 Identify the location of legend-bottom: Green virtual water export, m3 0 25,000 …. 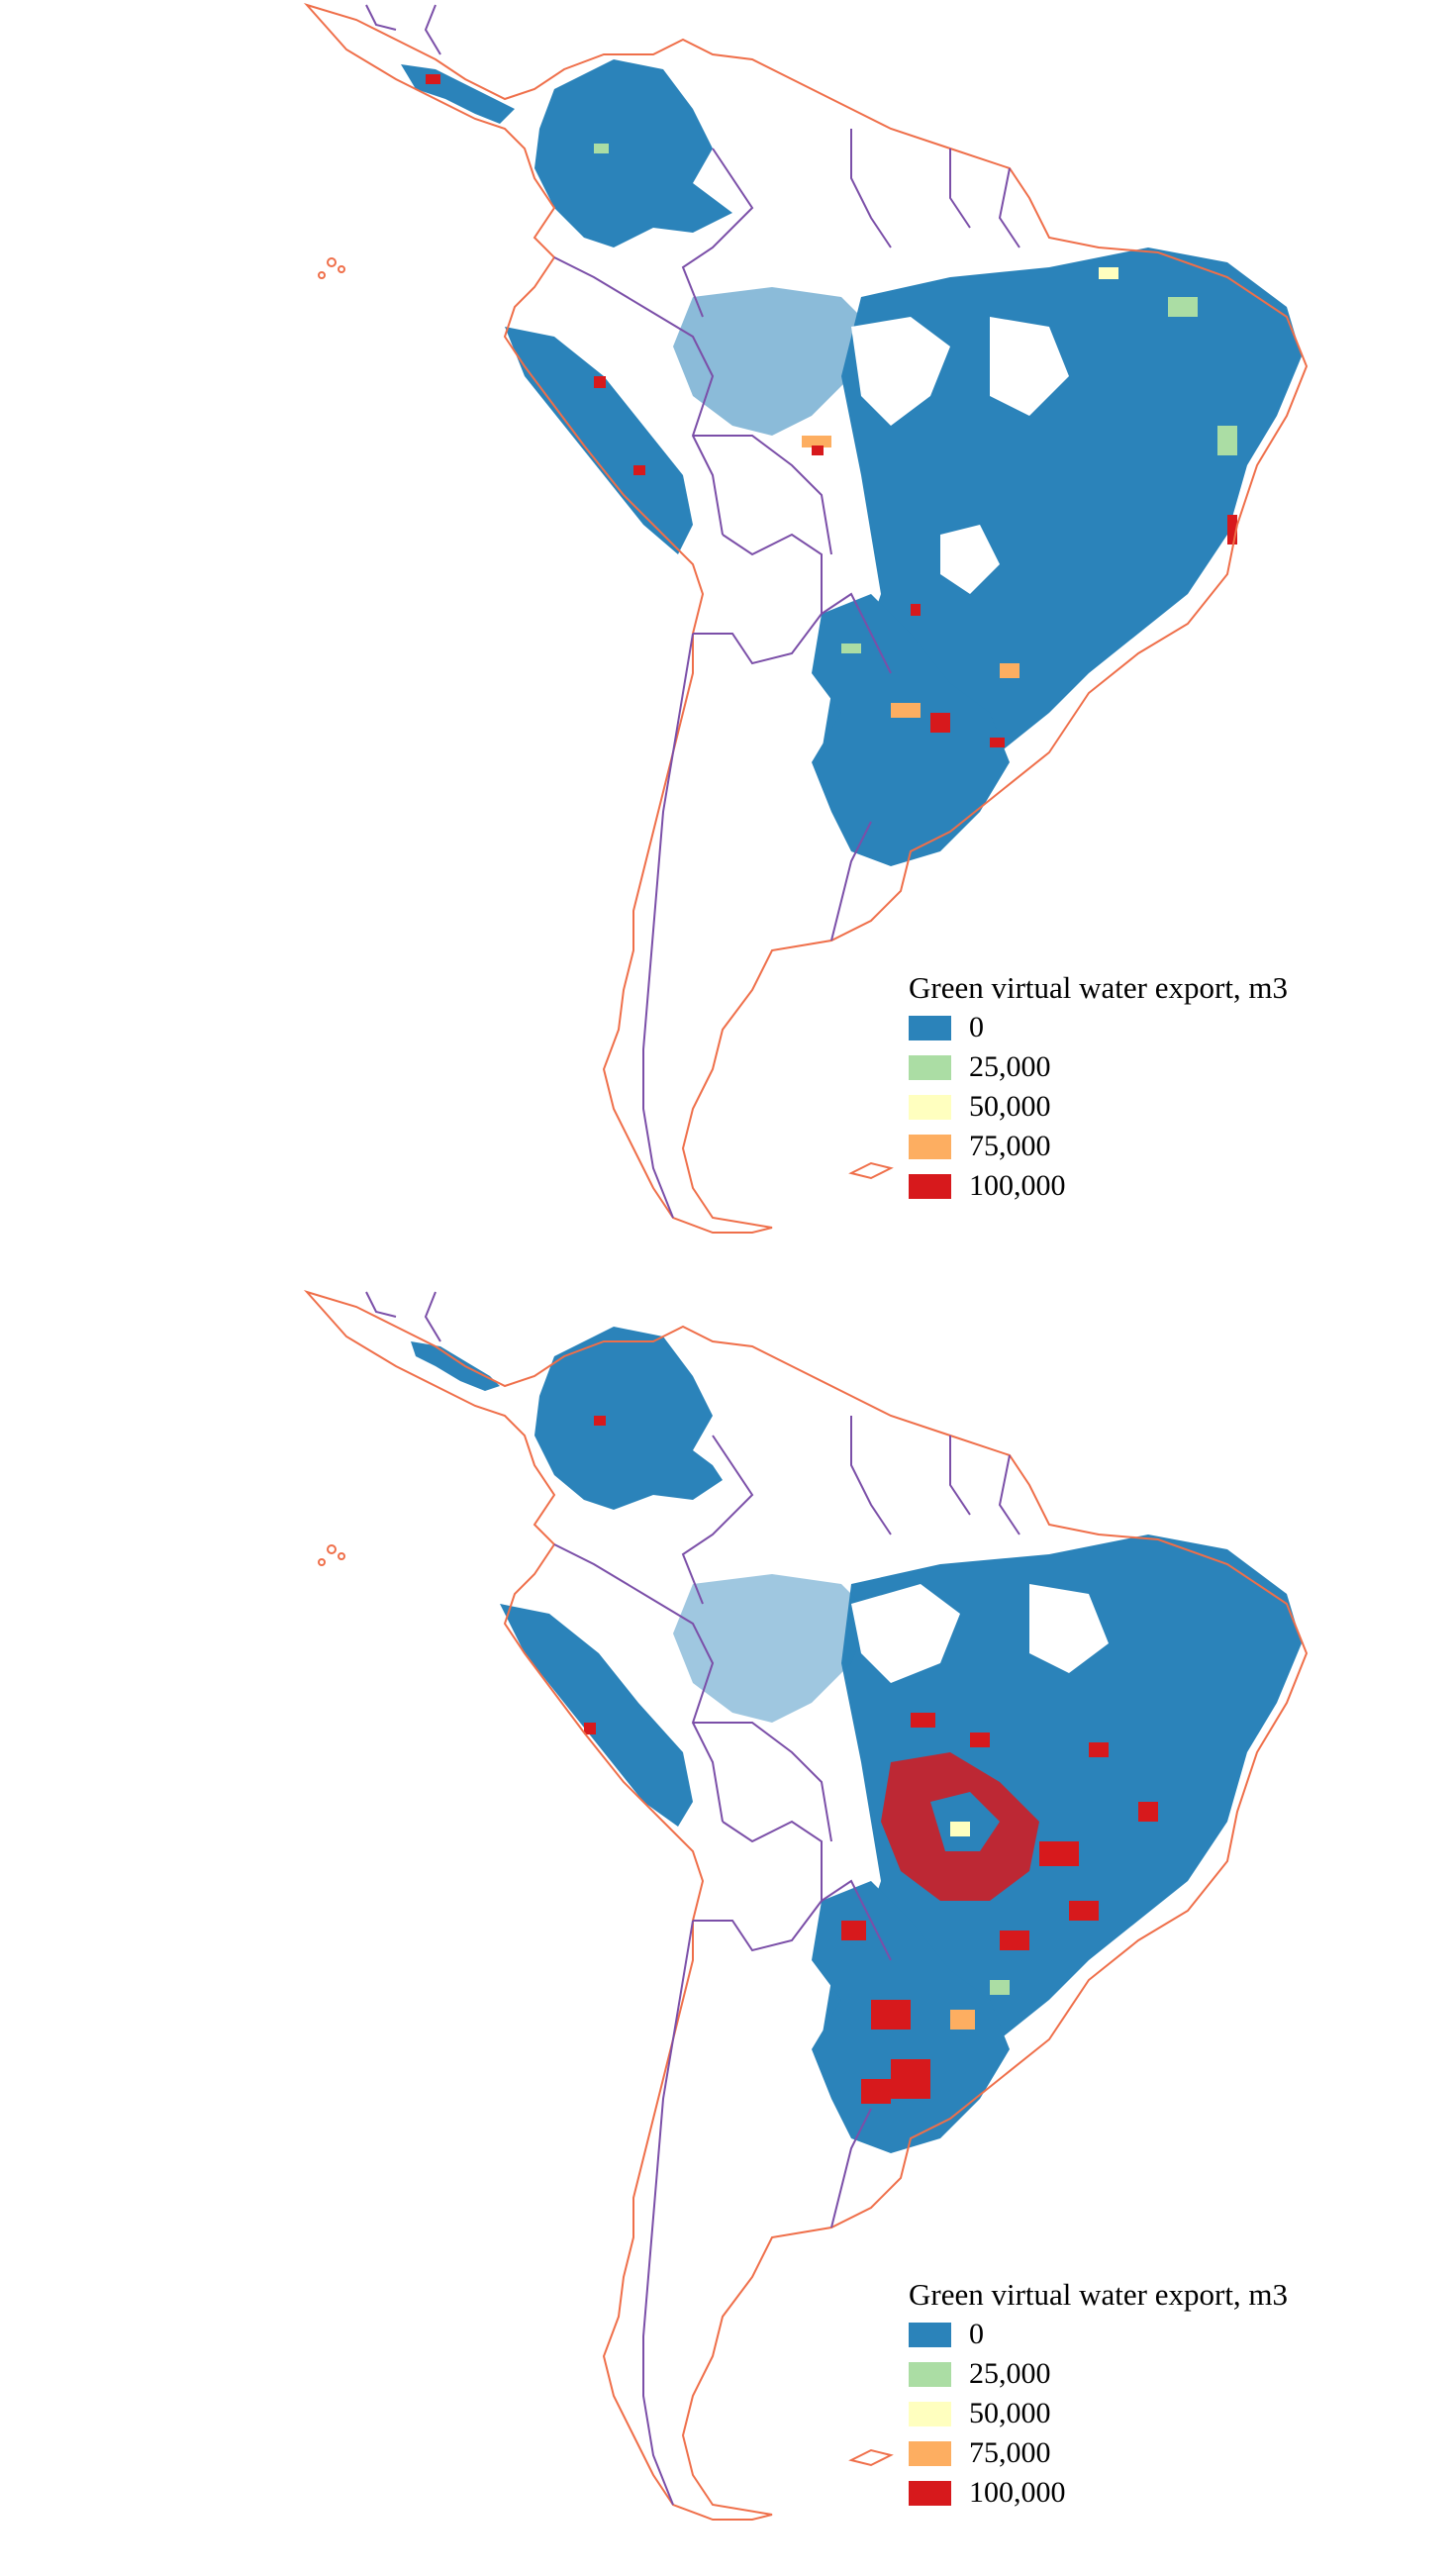
(1126, 2394).